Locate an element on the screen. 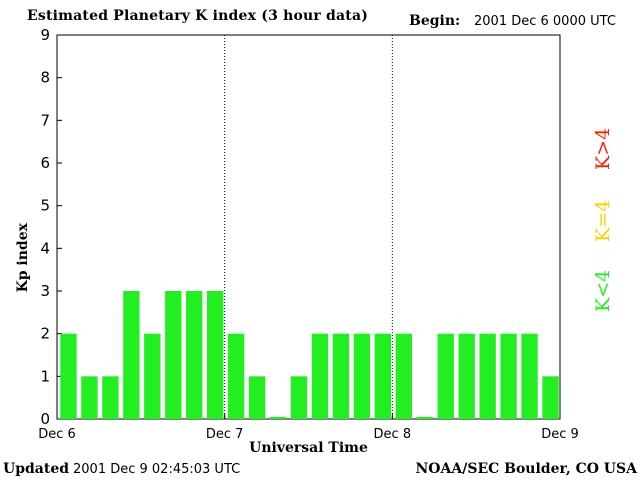  y-tick-label: 8 is located at coordinates (45, 78).